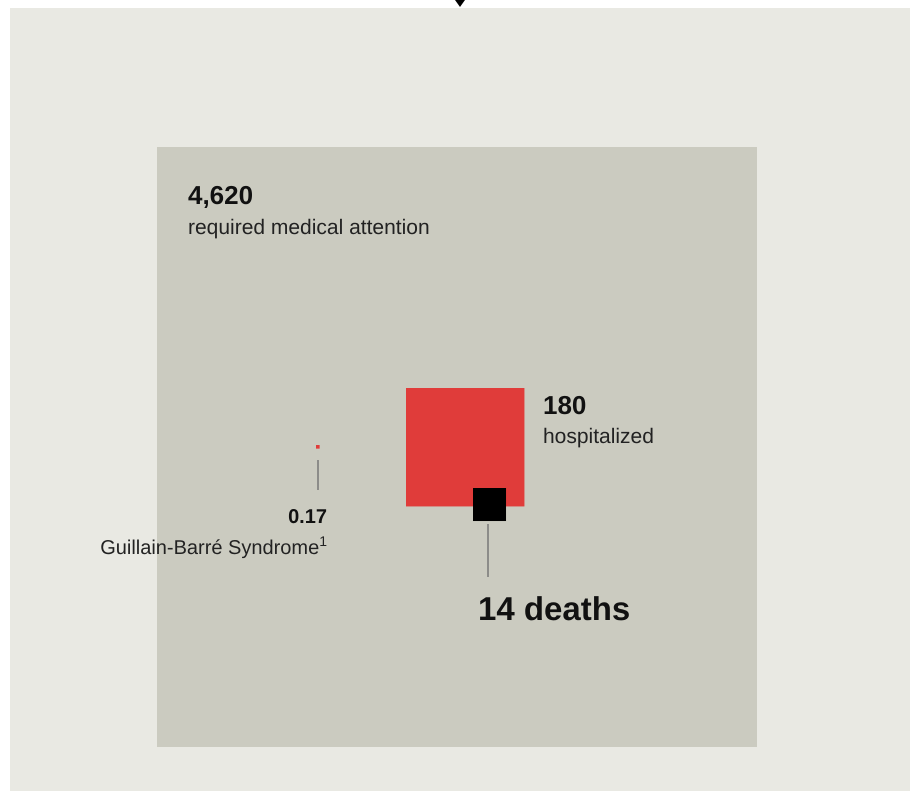  Describe the element at coordinates (307, 517) in the screenshot. I see `data-label: 0.17` at that location.